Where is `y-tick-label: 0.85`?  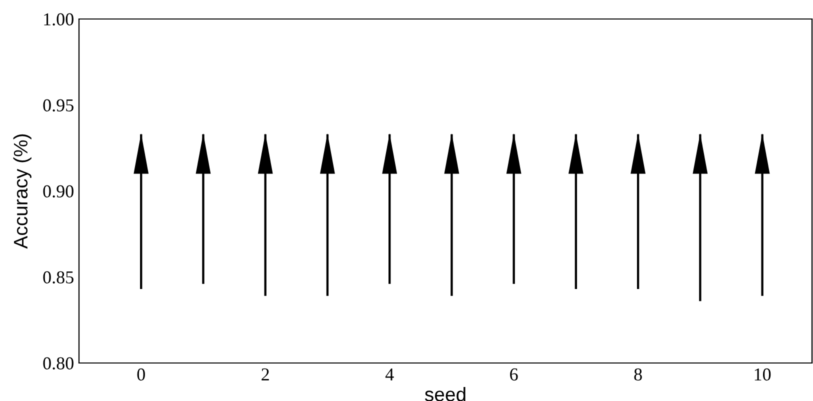
y-tick-label: 0.85 is located at coordinates (58, 277).